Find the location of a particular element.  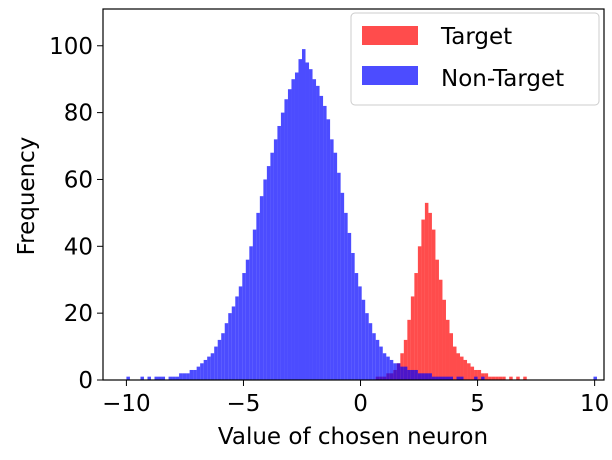

y-tick-label: 0 is located at coordinates (85, 381).